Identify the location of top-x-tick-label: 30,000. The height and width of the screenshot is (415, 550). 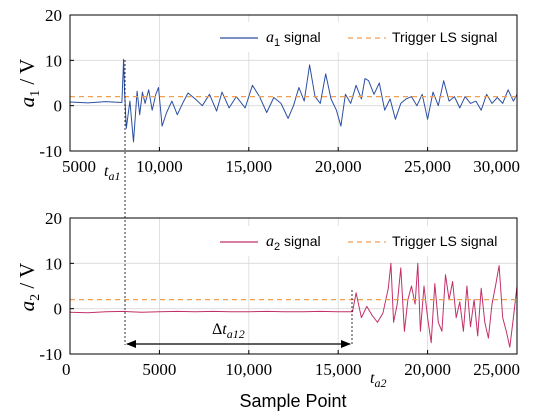
(496, 166).